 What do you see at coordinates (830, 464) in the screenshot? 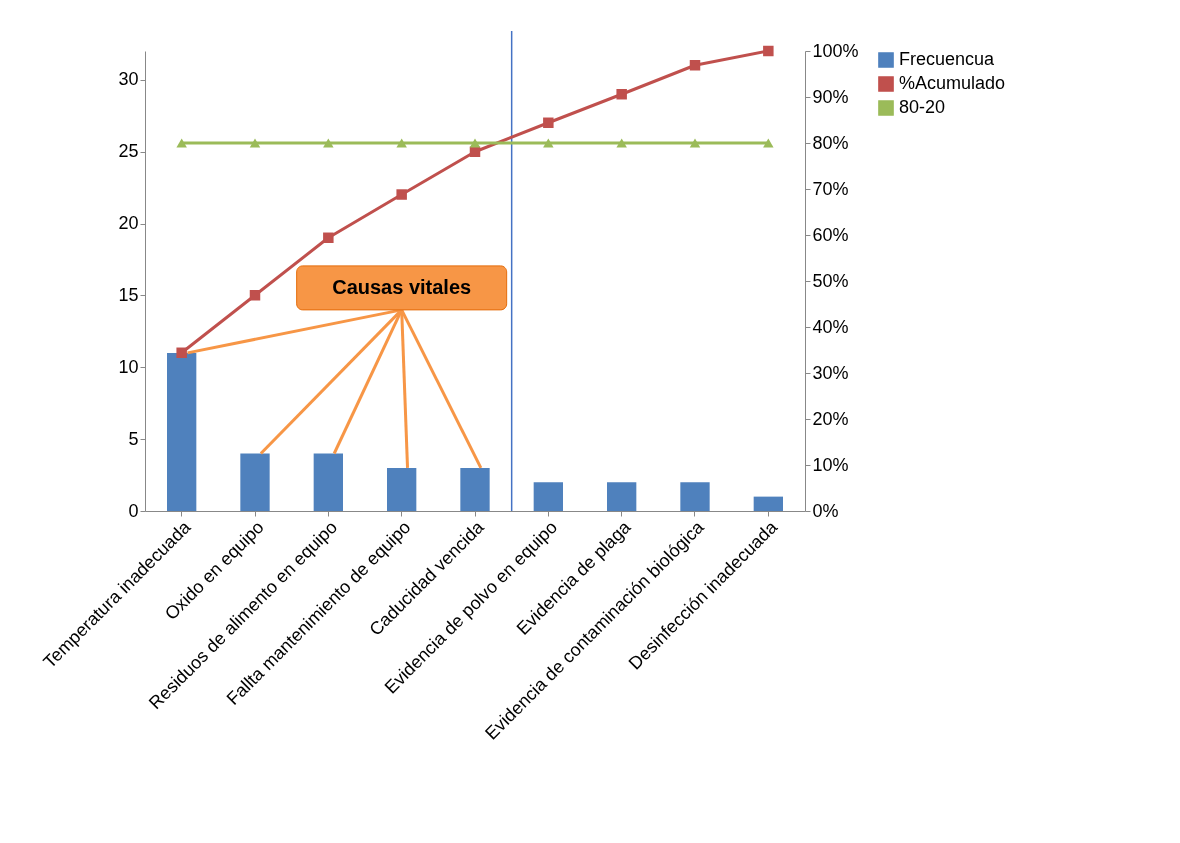
I see `y2-tick-label: 10%` at bounding box center [830, 464].